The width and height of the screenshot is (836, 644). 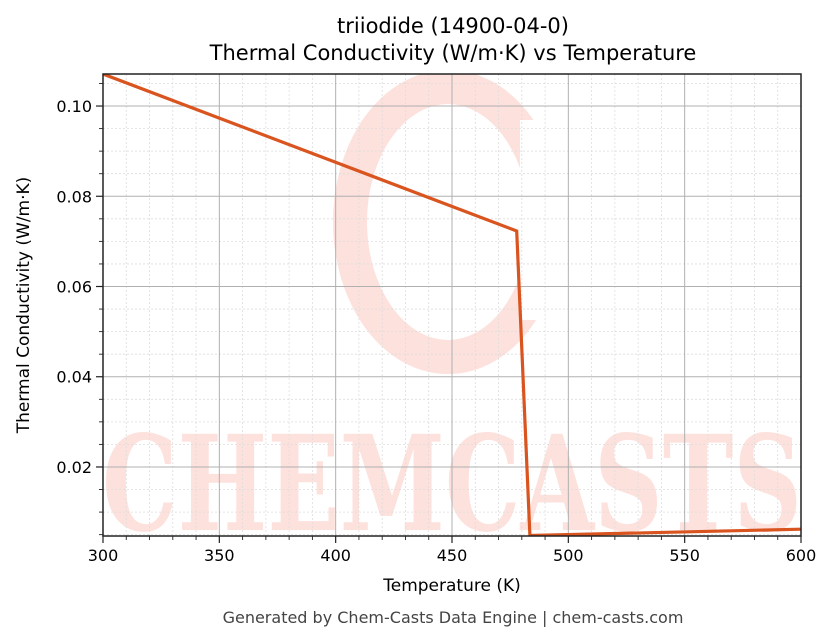 What do you see at coordinates (74, 196) in the screenshot?
I see `y-tick-label: 0.08` at bounding box center [74, 196].